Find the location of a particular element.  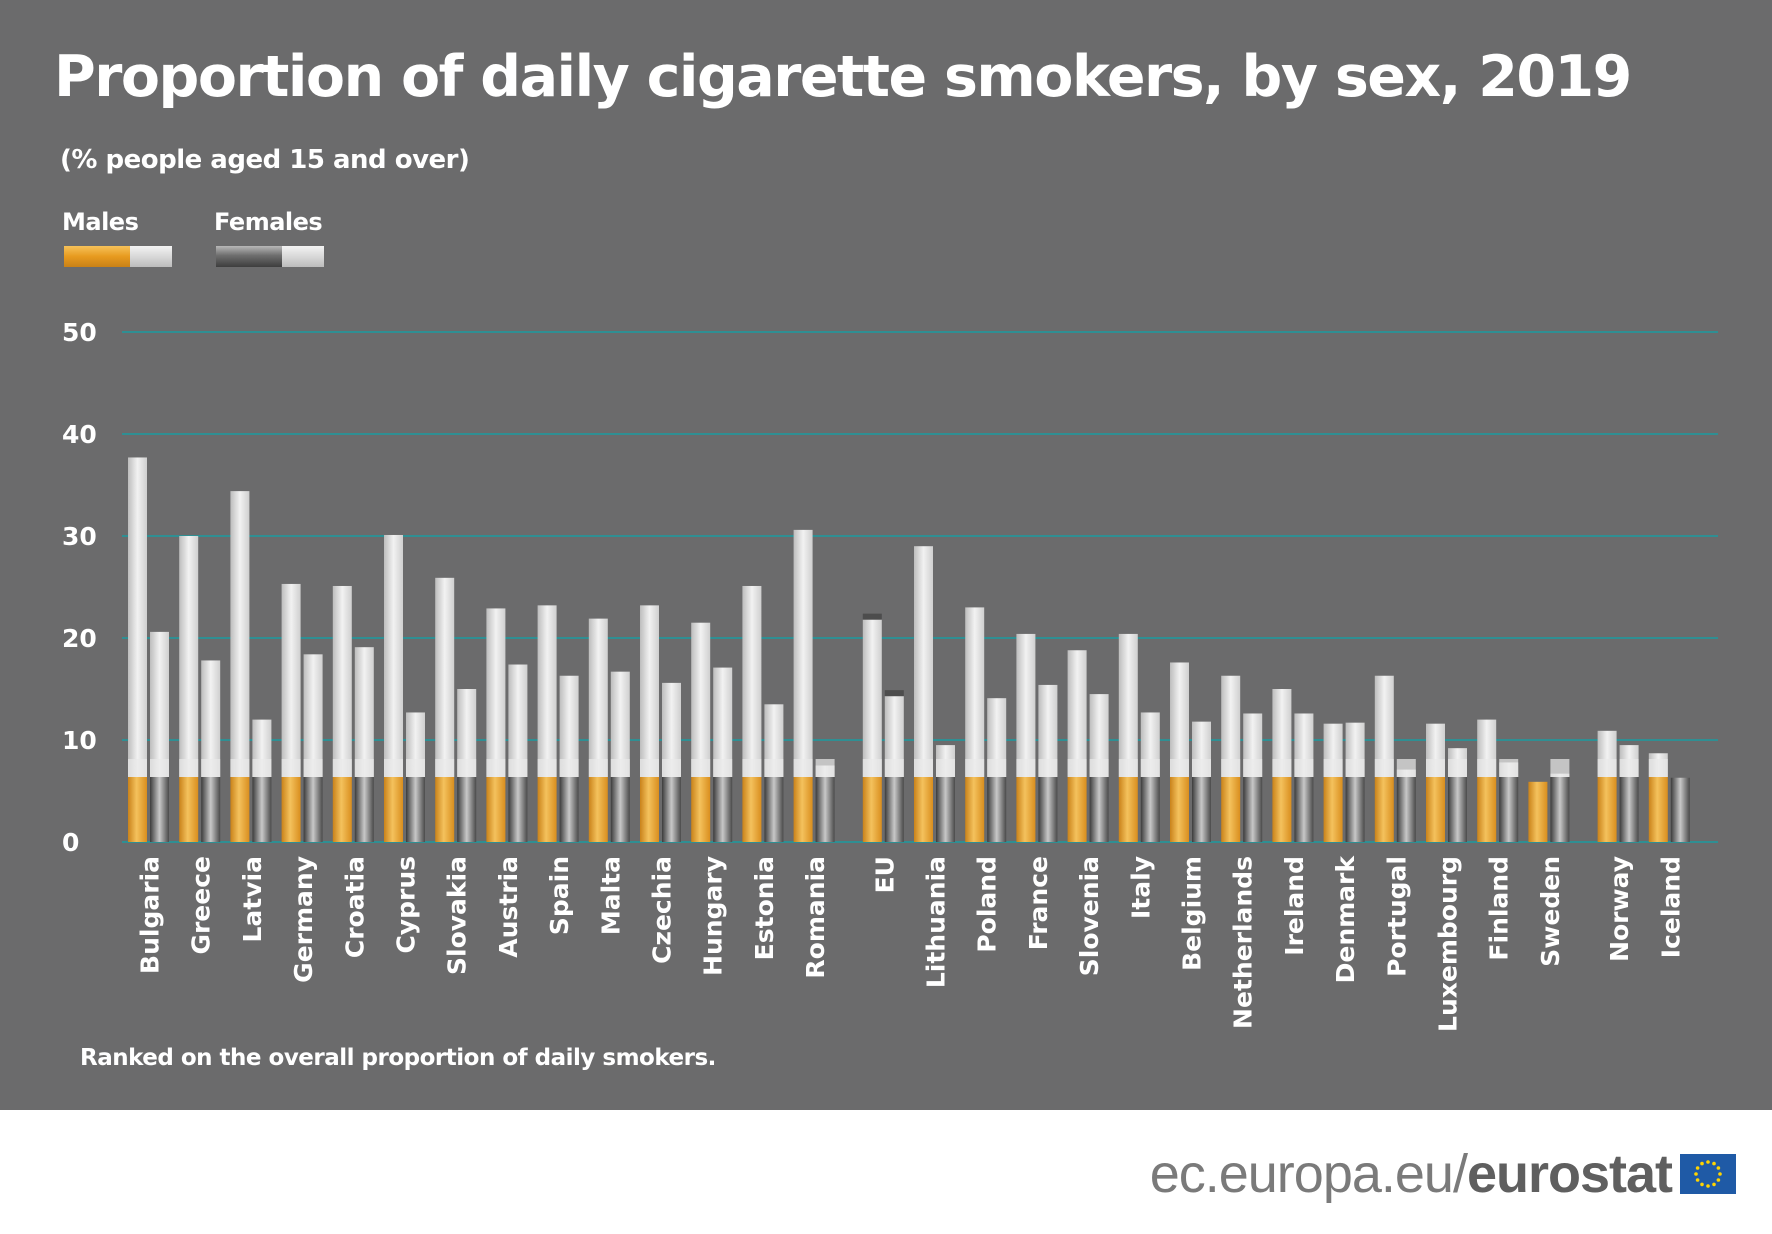

legend-label-females: Females is located at coordinates (268, 222).